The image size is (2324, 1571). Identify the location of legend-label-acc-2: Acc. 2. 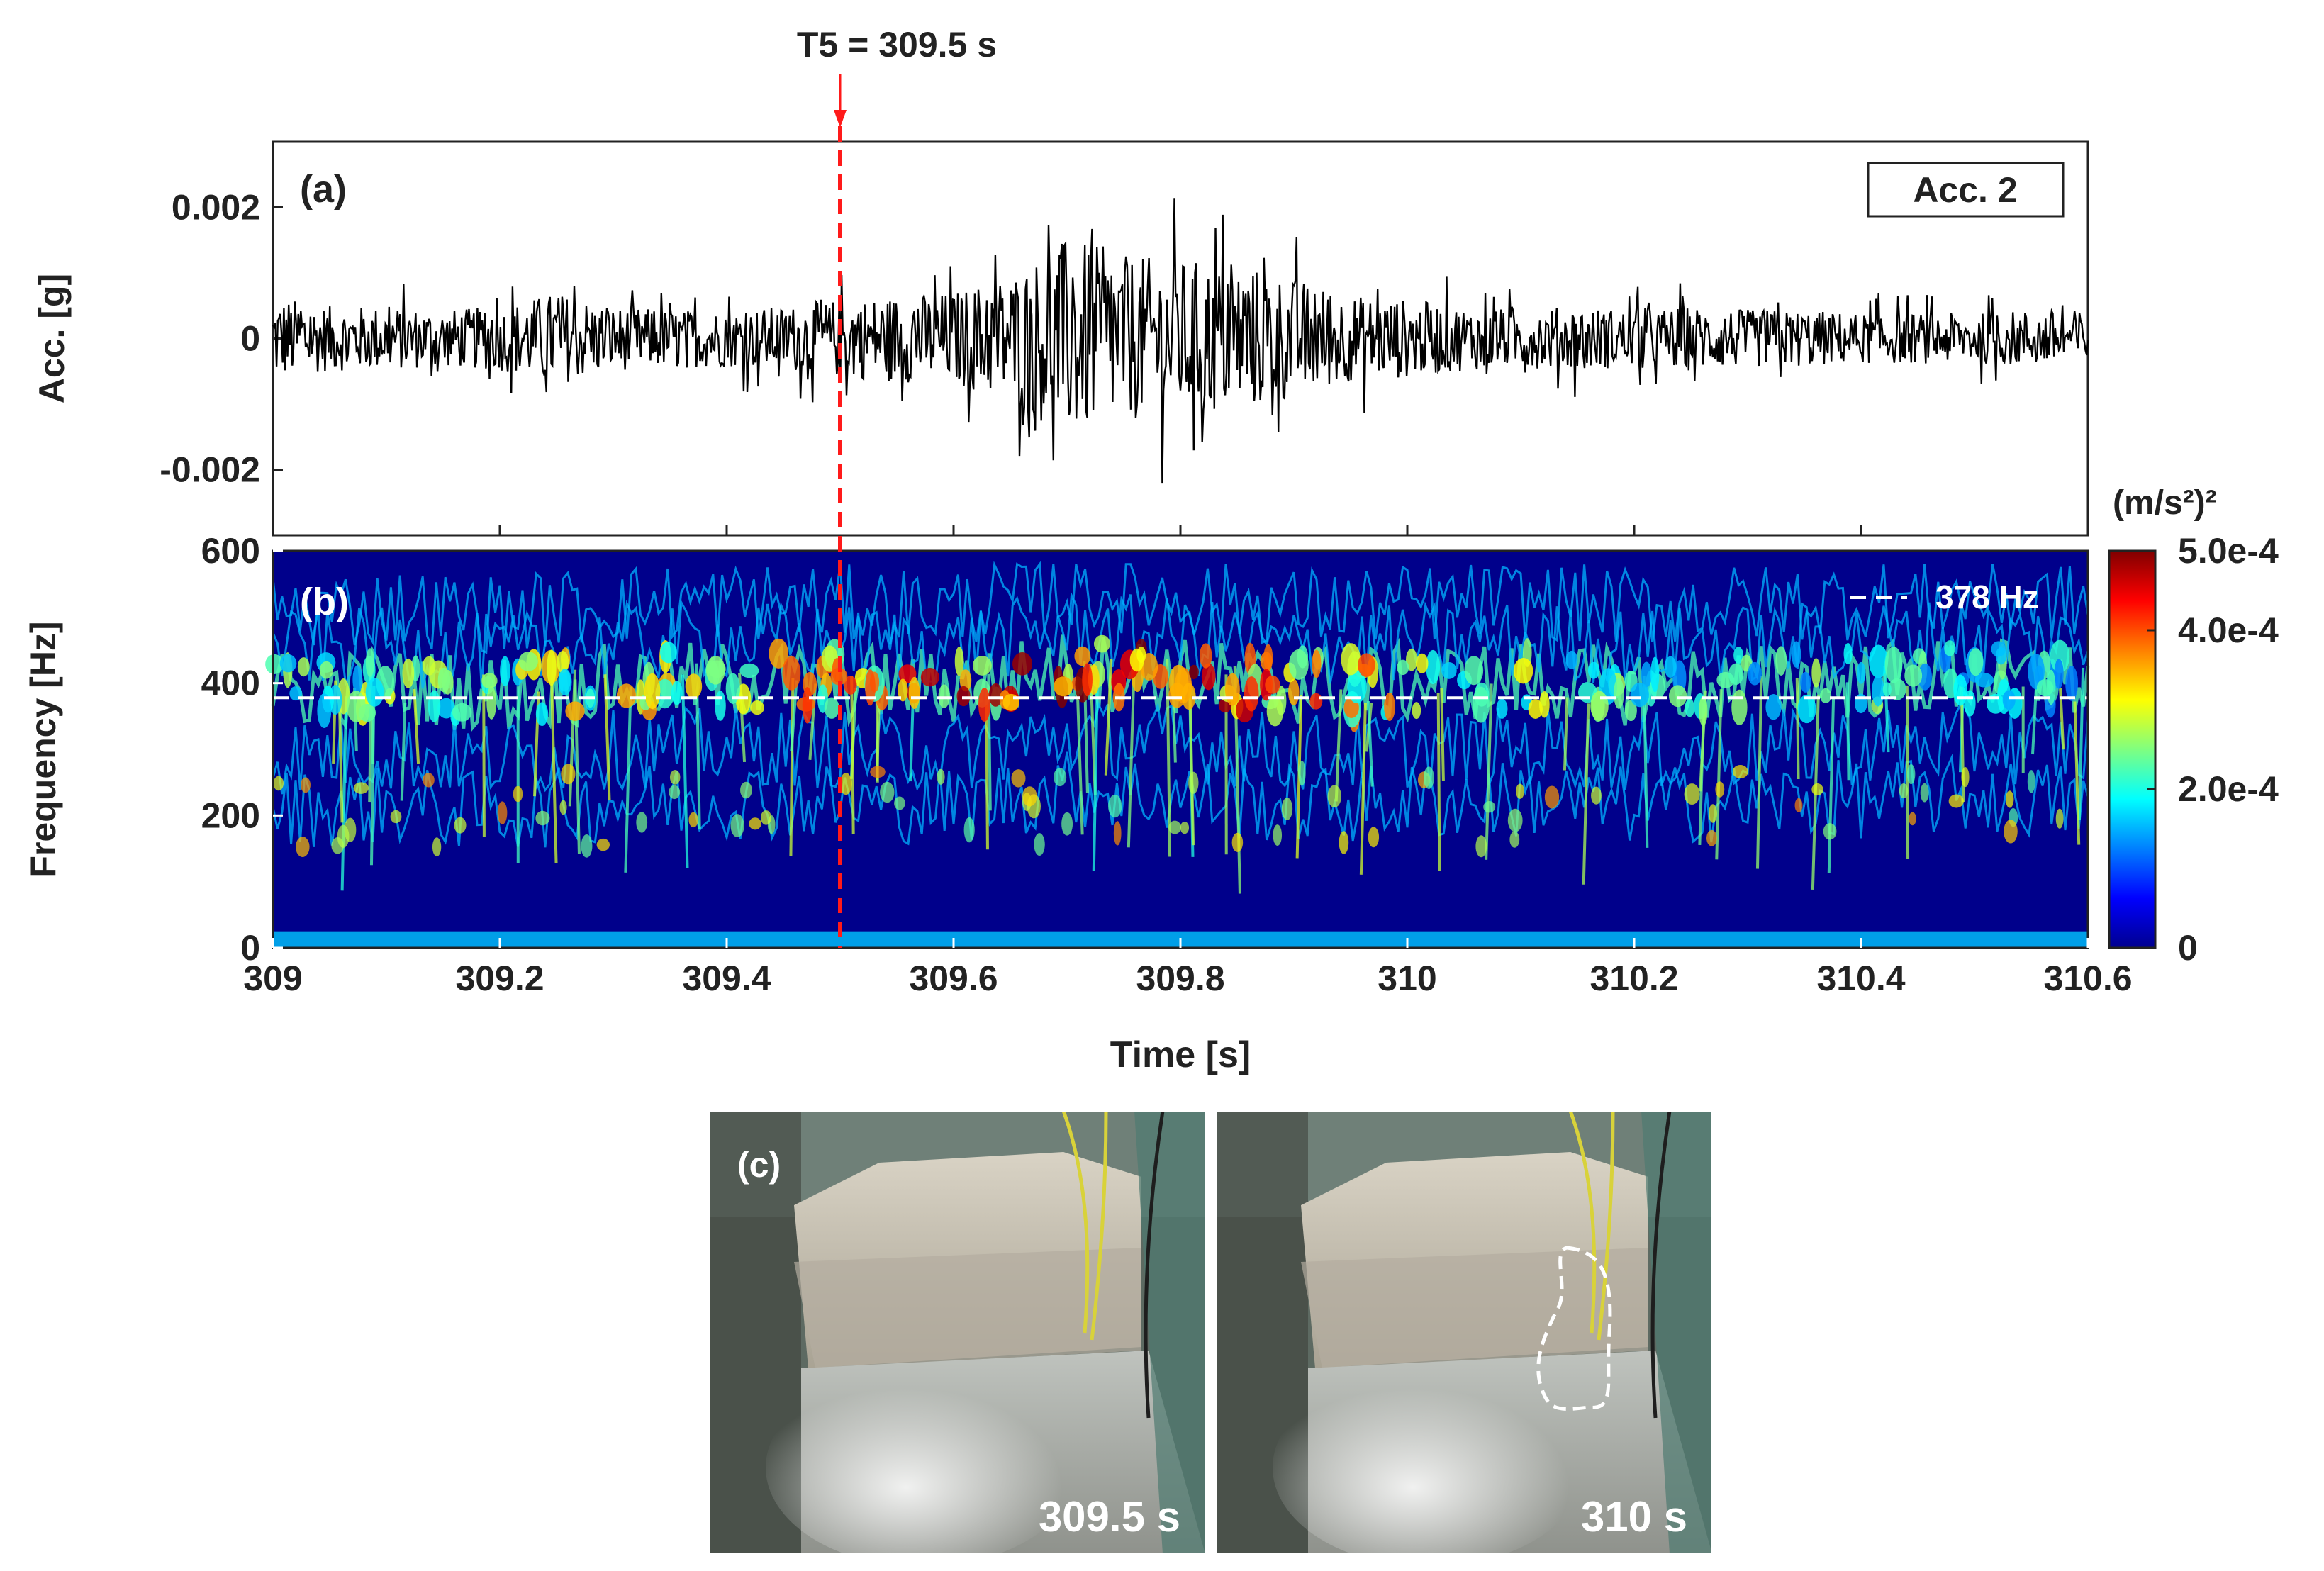
(1965, 190).